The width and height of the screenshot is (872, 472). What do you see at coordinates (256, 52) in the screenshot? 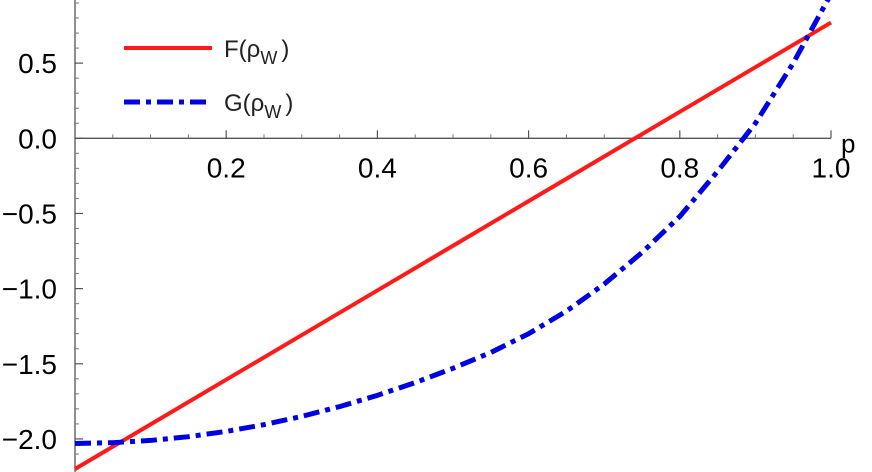
I see `legend-label-f: F(ρW)` at bounding box center [256, 52].